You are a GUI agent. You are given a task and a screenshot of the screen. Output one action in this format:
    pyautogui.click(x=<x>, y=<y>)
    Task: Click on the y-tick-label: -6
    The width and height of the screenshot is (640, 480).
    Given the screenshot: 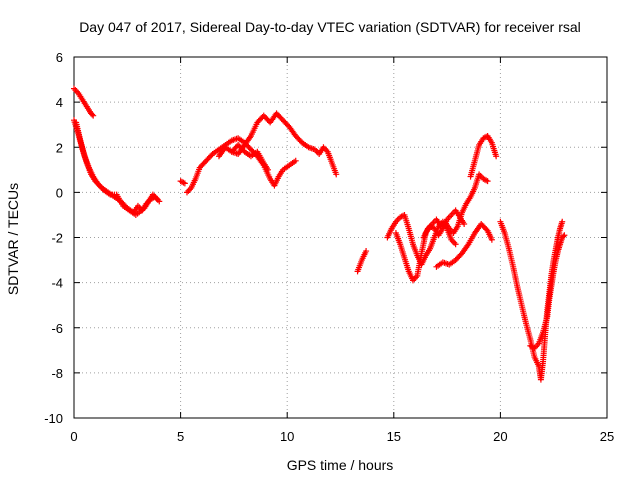 What is the action you would take?
    pyautogui.click(x=57, y=328)
    